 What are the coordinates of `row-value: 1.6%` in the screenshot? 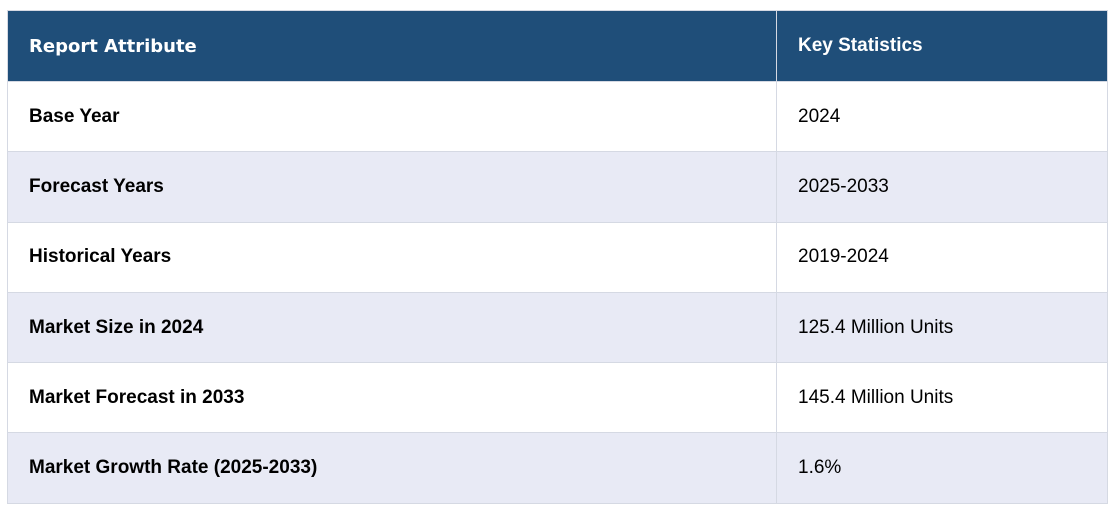 It's located at (942, 468).